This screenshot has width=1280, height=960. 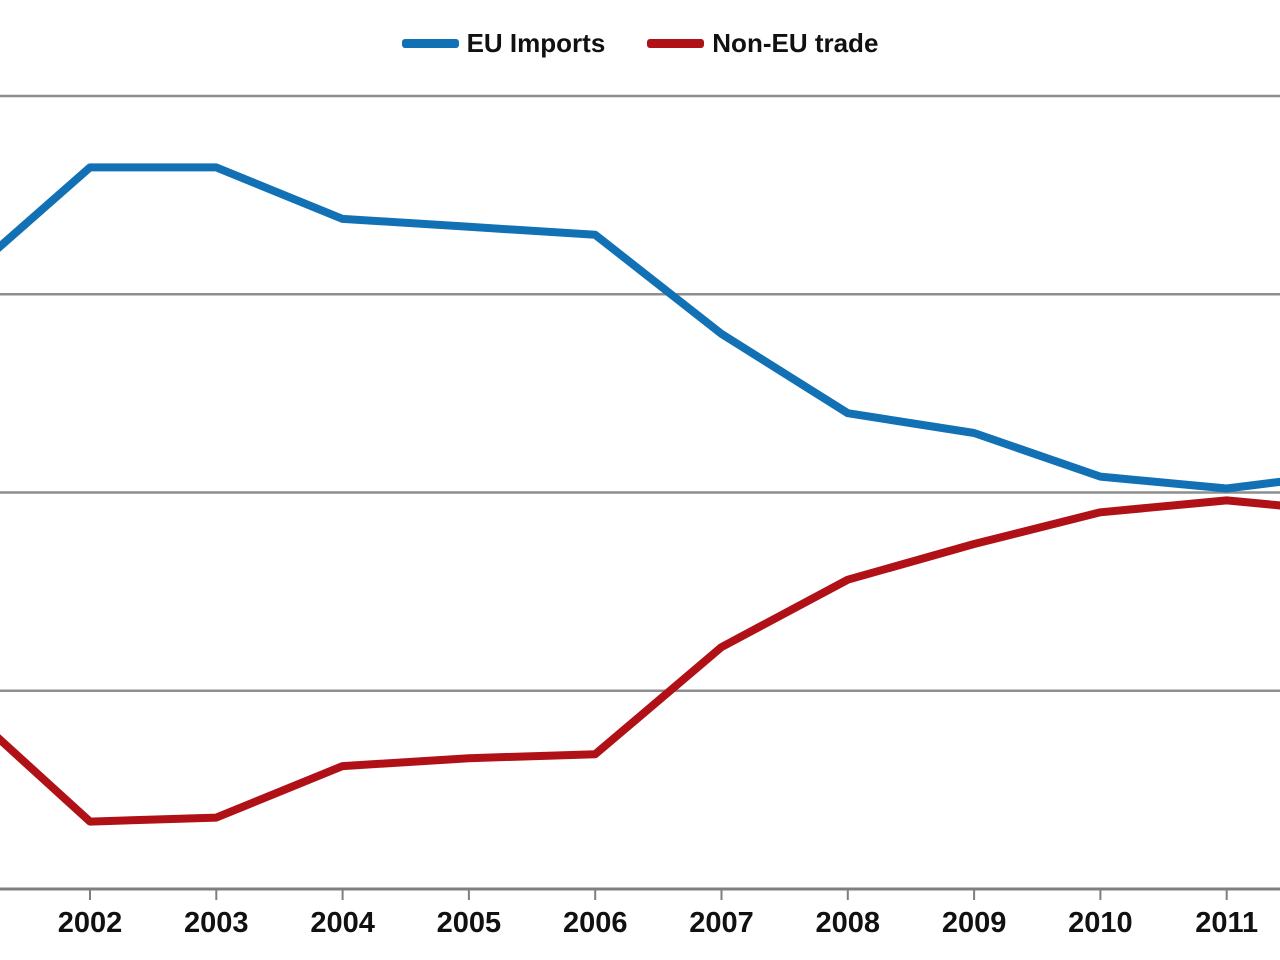 What do you see at coordinates (1100, 923) in the screenshot?
I see `x-axis-label: 2010` at bounding box center [1100, 923].